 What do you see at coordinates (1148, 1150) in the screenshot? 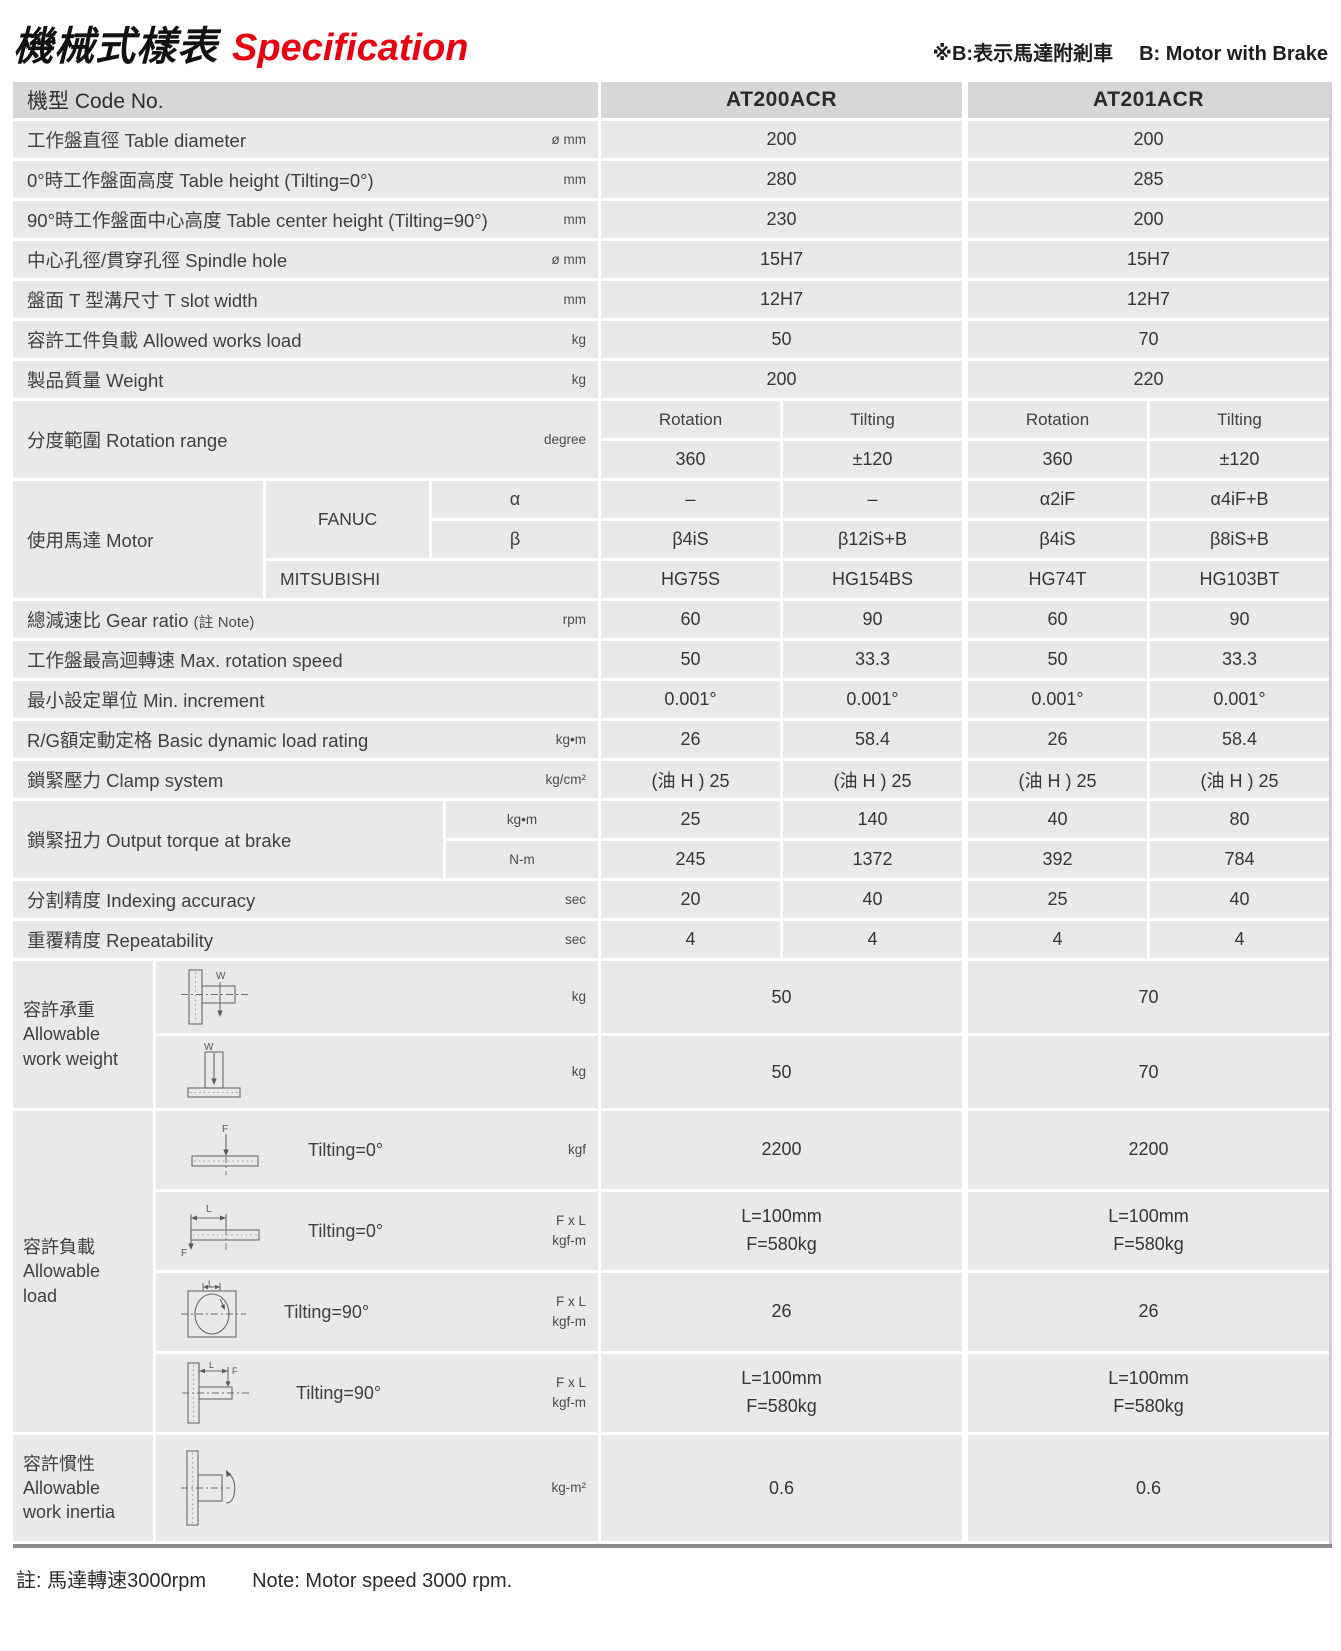
I see `value-cell: 2200` at bounding box center [1148, 1150].